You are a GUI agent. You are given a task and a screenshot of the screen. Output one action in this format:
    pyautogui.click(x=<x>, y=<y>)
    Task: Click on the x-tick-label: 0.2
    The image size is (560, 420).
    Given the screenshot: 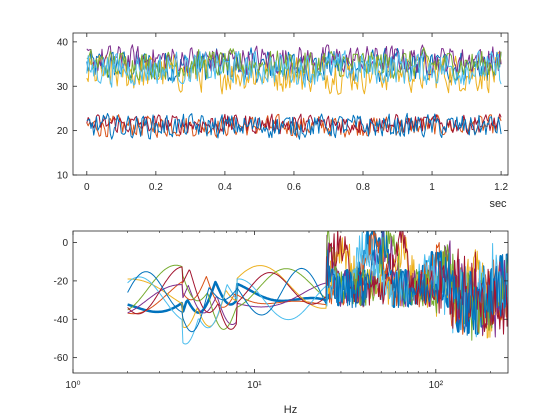 What is the action you would take?
    pyautogui.click(x=156, y=187)
    